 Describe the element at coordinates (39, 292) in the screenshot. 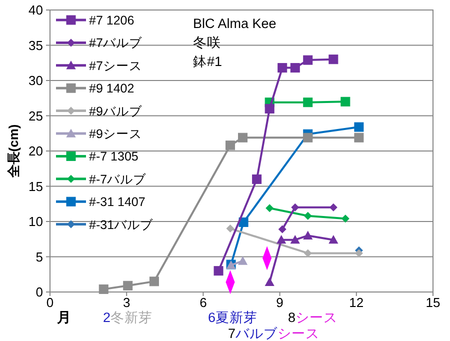

I see `y-tick-label: 0` at that location.